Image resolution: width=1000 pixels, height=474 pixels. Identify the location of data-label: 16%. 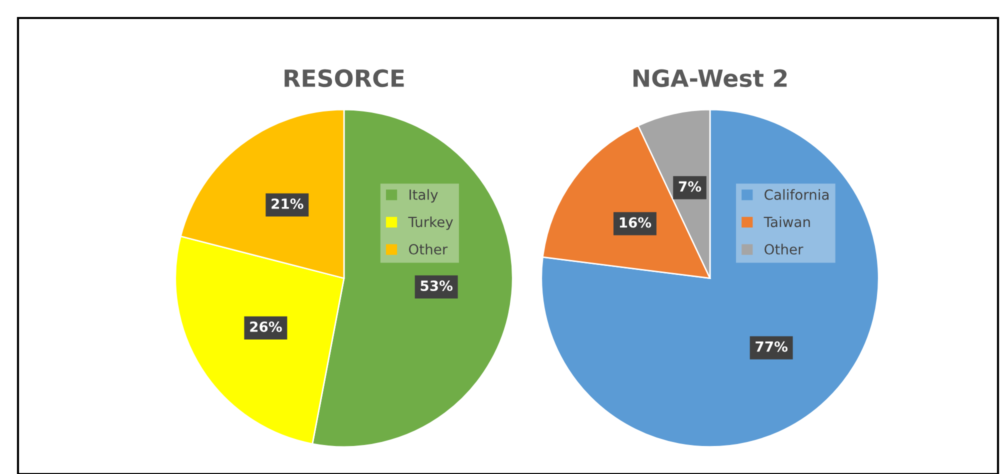
(636, 222).